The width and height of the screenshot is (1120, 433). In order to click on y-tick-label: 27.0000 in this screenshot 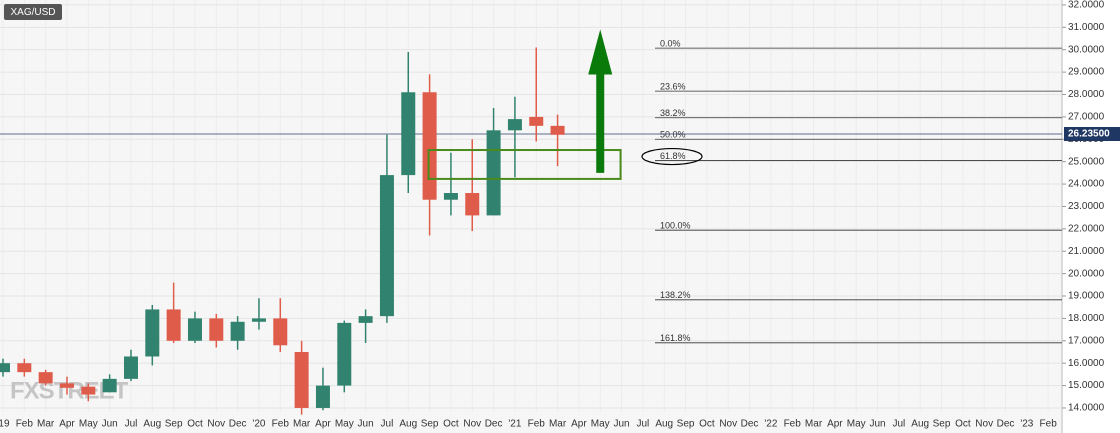, I will do `click(1086, 117)`.